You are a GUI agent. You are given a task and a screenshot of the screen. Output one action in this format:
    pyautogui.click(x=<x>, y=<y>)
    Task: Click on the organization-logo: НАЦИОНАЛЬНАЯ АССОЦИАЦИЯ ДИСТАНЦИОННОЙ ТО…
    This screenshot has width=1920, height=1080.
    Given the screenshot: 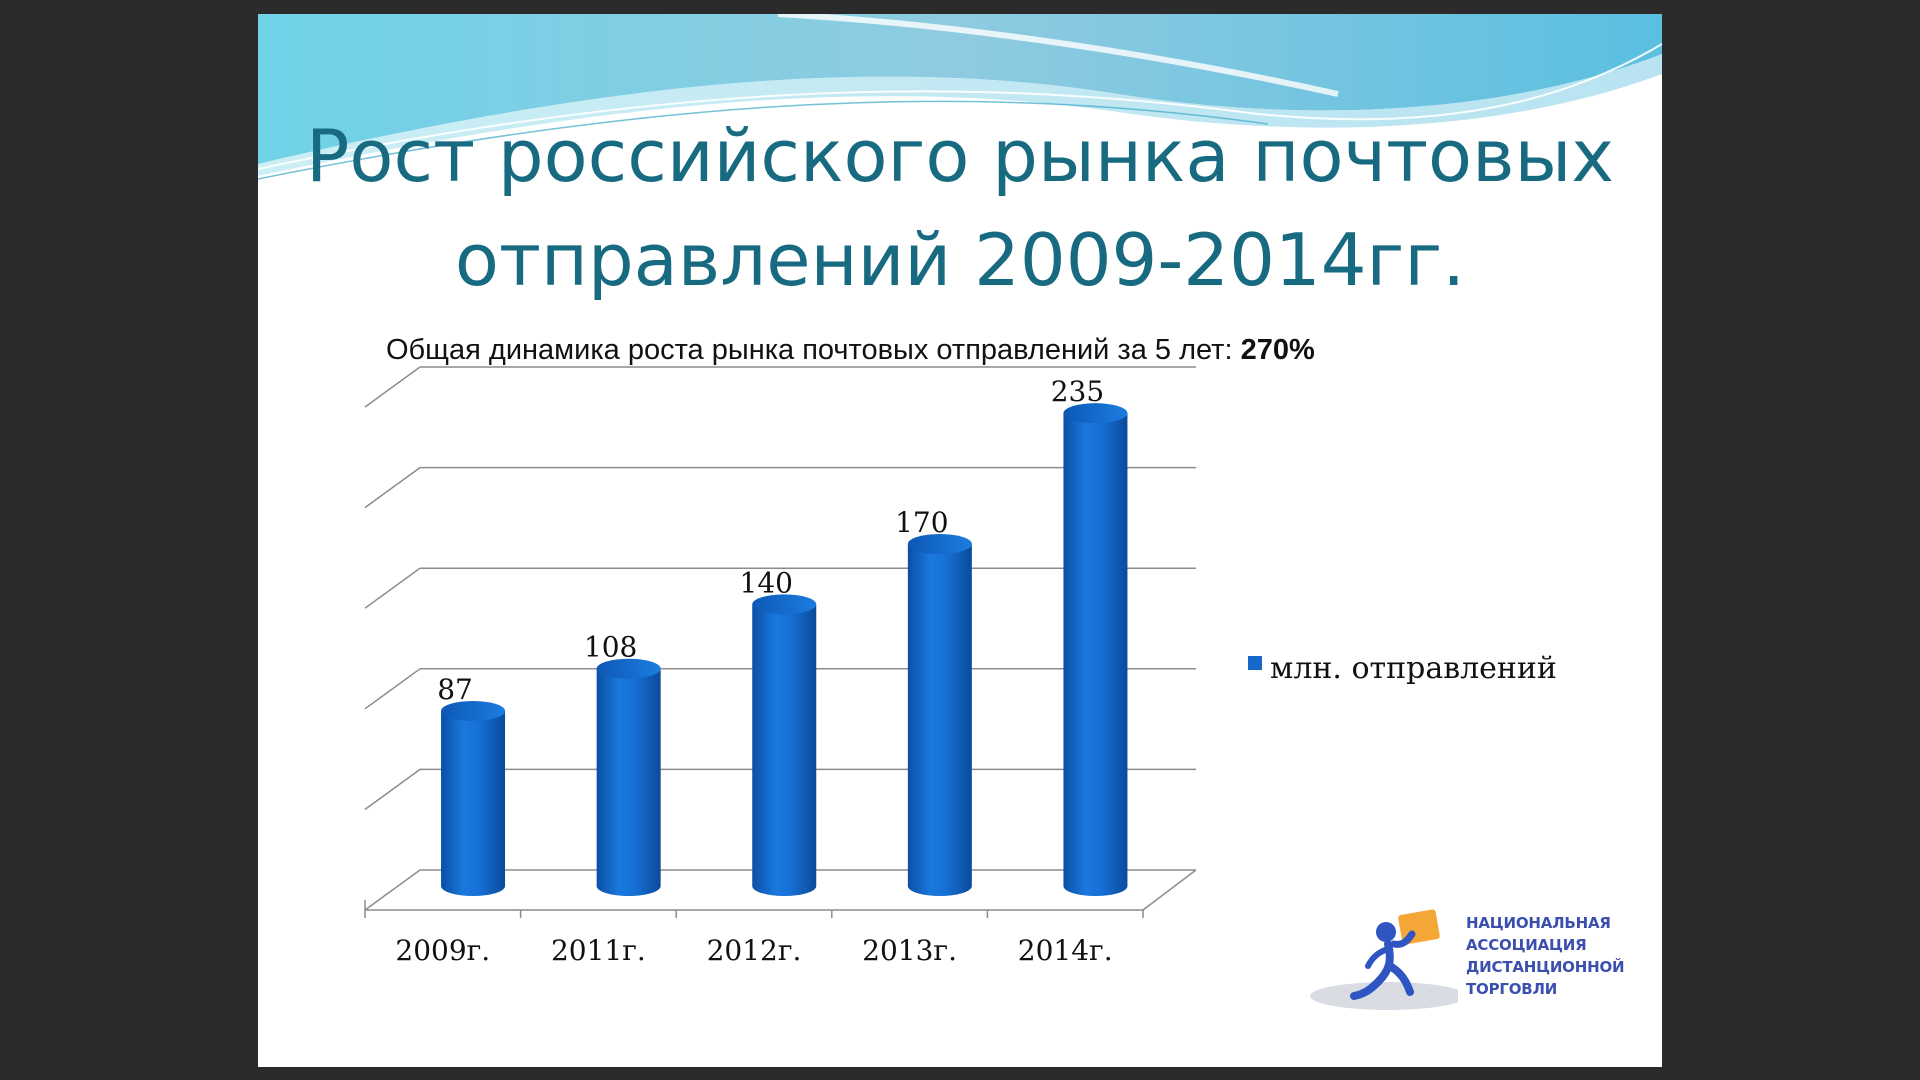 What is the action you would take?
    pyautogui.click(x=1466, y=954)
    